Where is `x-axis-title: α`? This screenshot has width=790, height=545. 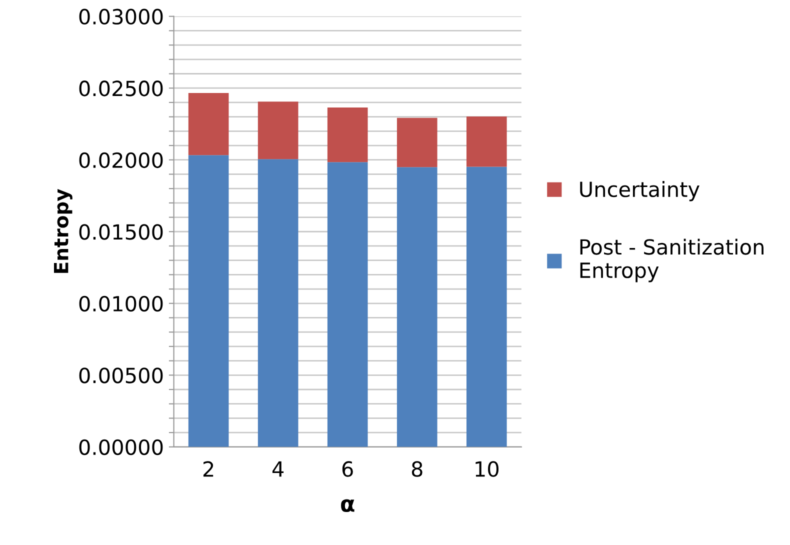
x-axis-title: α is located at coordinates (347, 505).